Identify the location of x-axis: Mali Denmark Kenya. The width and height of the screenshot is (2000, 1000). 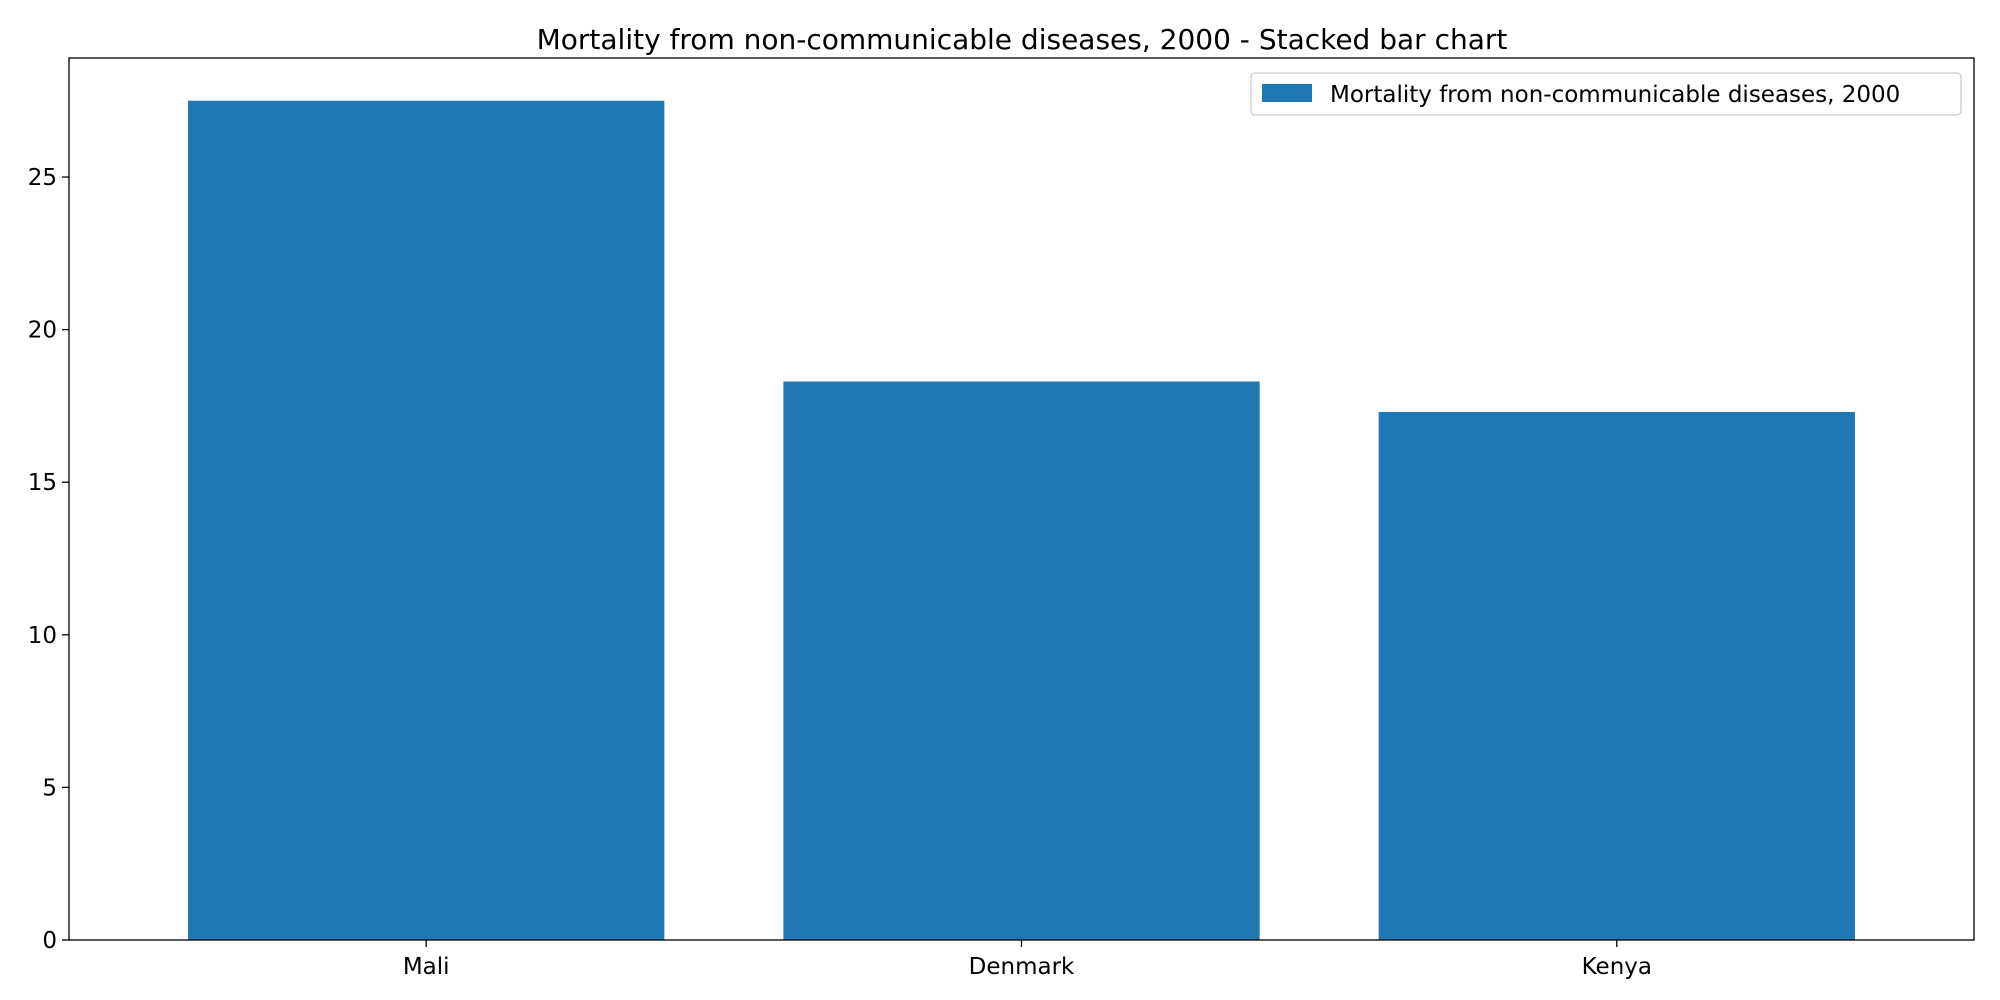
(1027, 960).